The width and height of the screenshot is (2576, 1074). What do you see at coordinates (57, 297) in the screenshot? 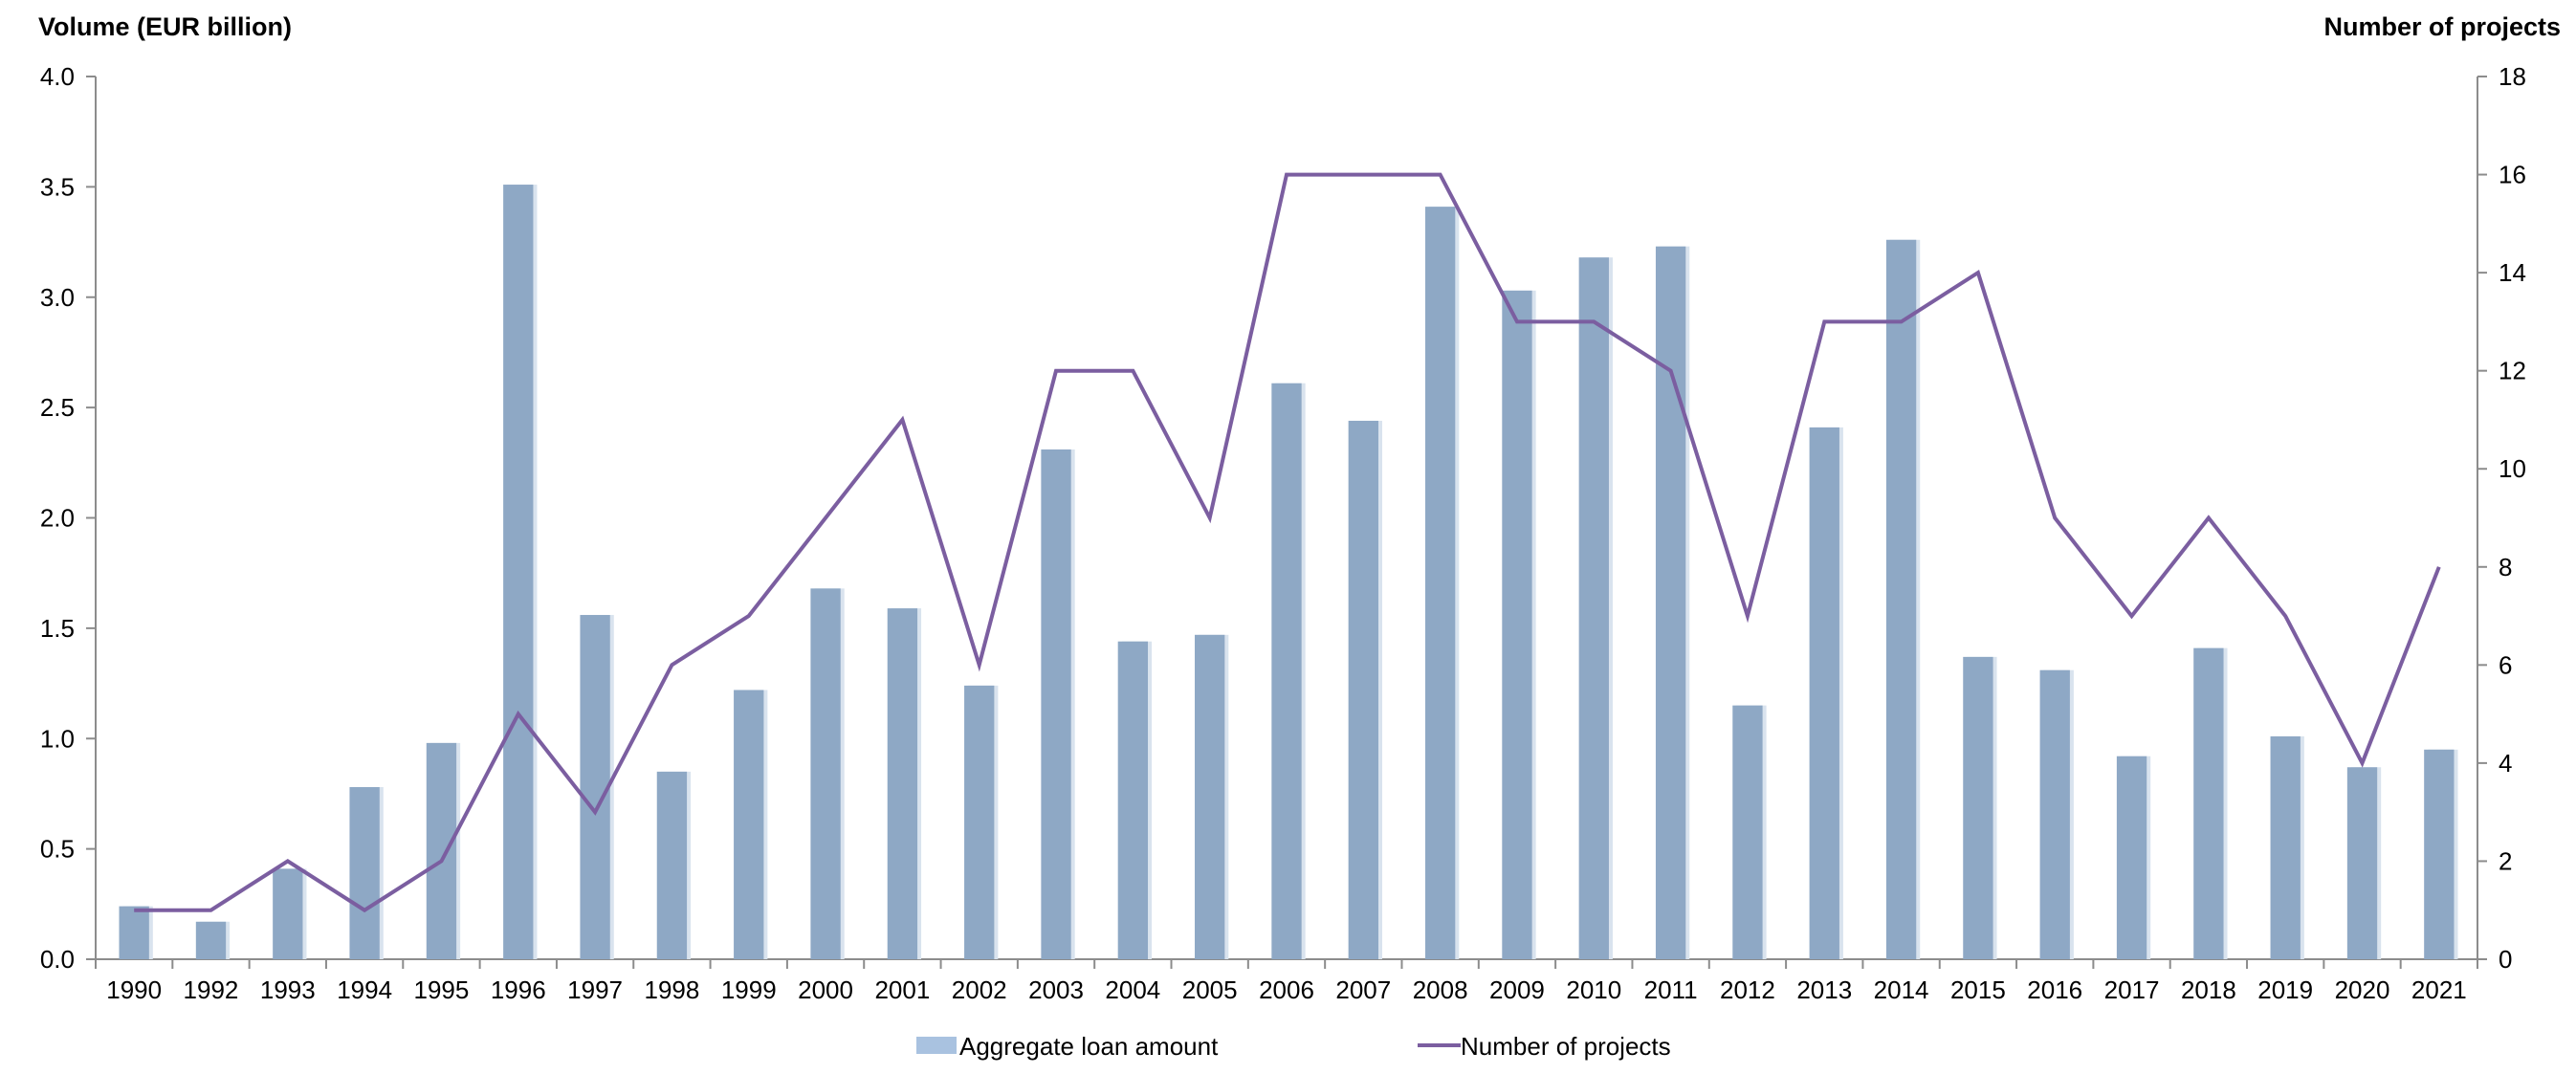
I see `left-tick-label: 3.0` at bounding box center [57, 297].